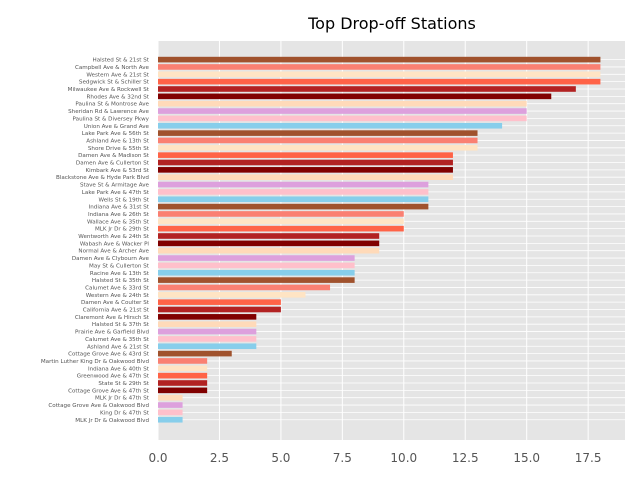 The image size is (640, 480). Describe the element at coordinates (117, 75) in the screenshot. I see `y-tick-label: Western Ave & 21st St` at that location.